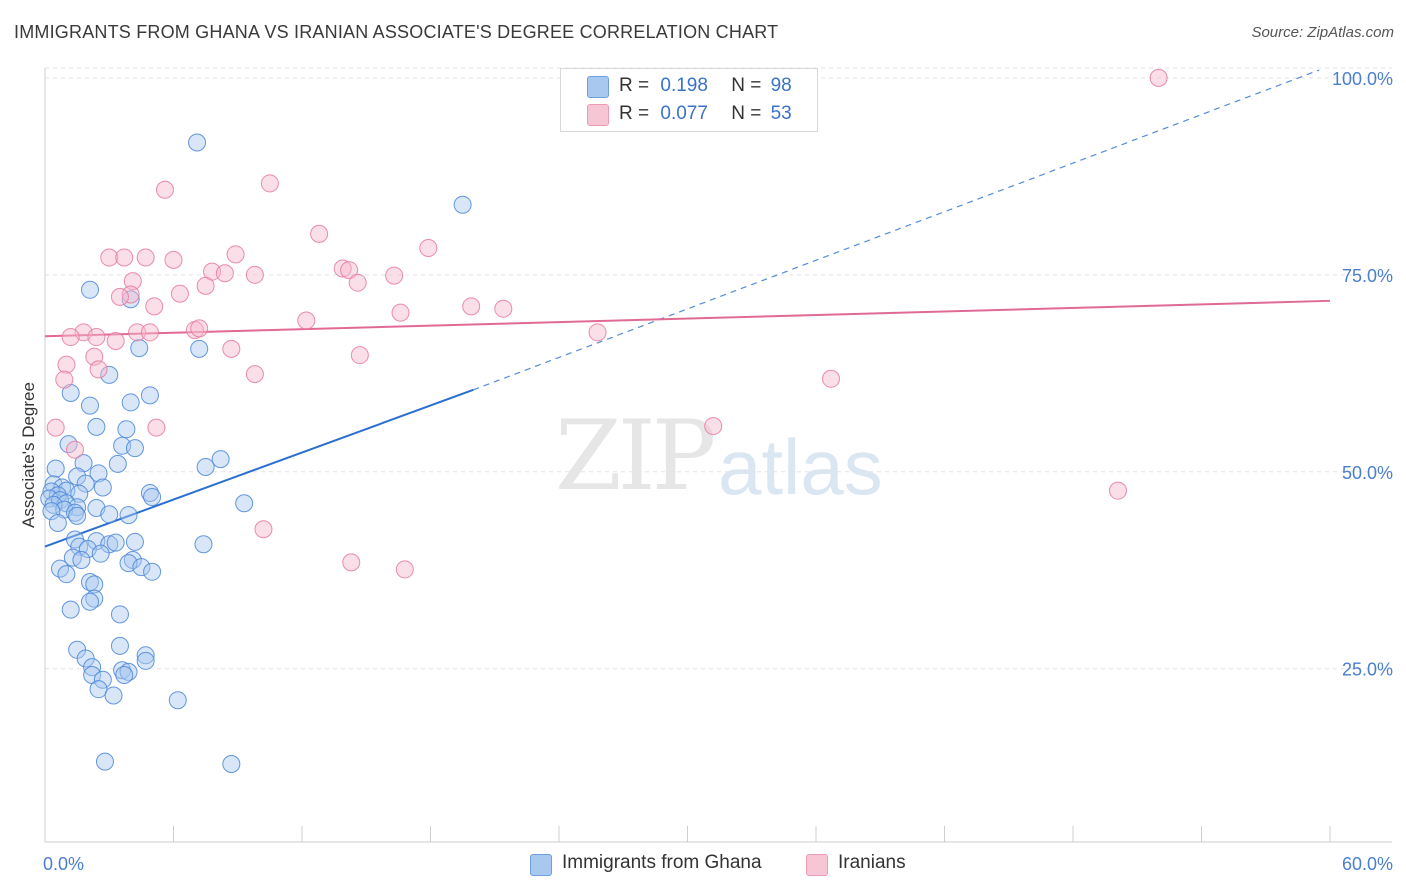 The height and width of the screenshot is (892, 1406). What do you see at coordinates (1362, 79) in the screenshot?
I see `y-tick-label: 100.0%` at bounding box center [1362, 79].